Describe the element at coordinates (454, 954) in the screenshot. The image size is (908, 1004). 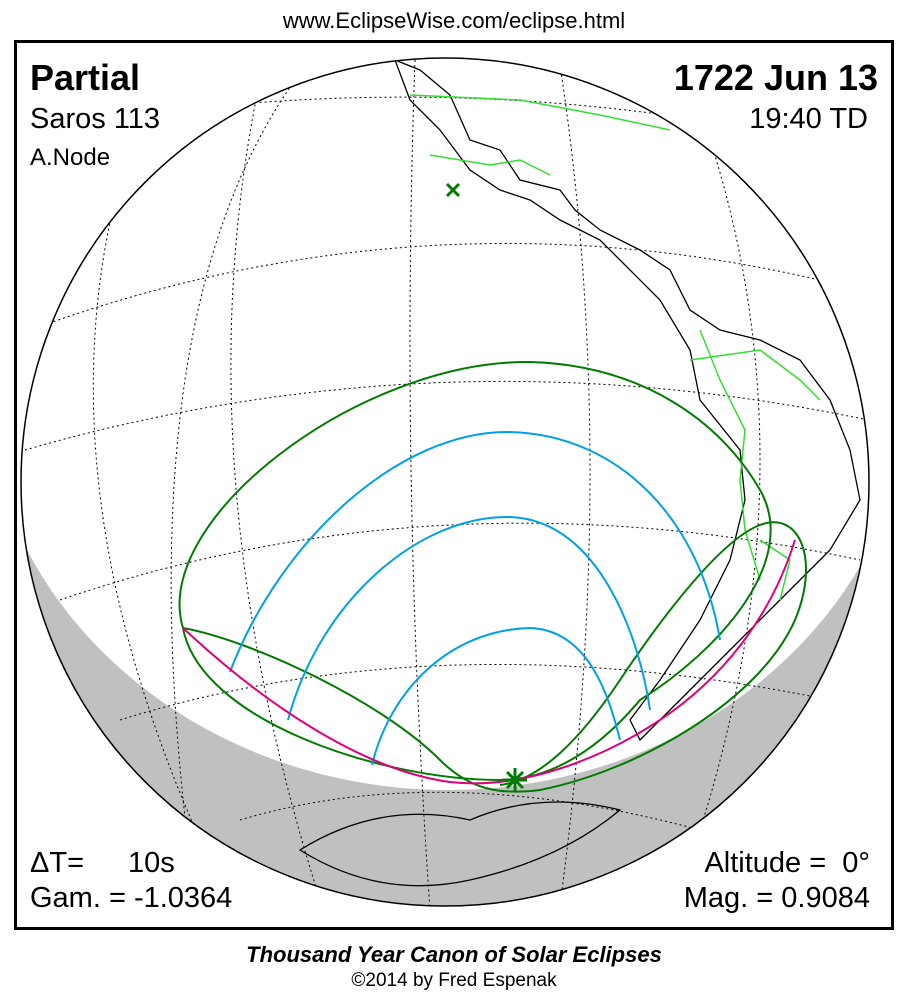
I see `canon-title: Thousand Year Canon of Solar Eclipses` at that location.